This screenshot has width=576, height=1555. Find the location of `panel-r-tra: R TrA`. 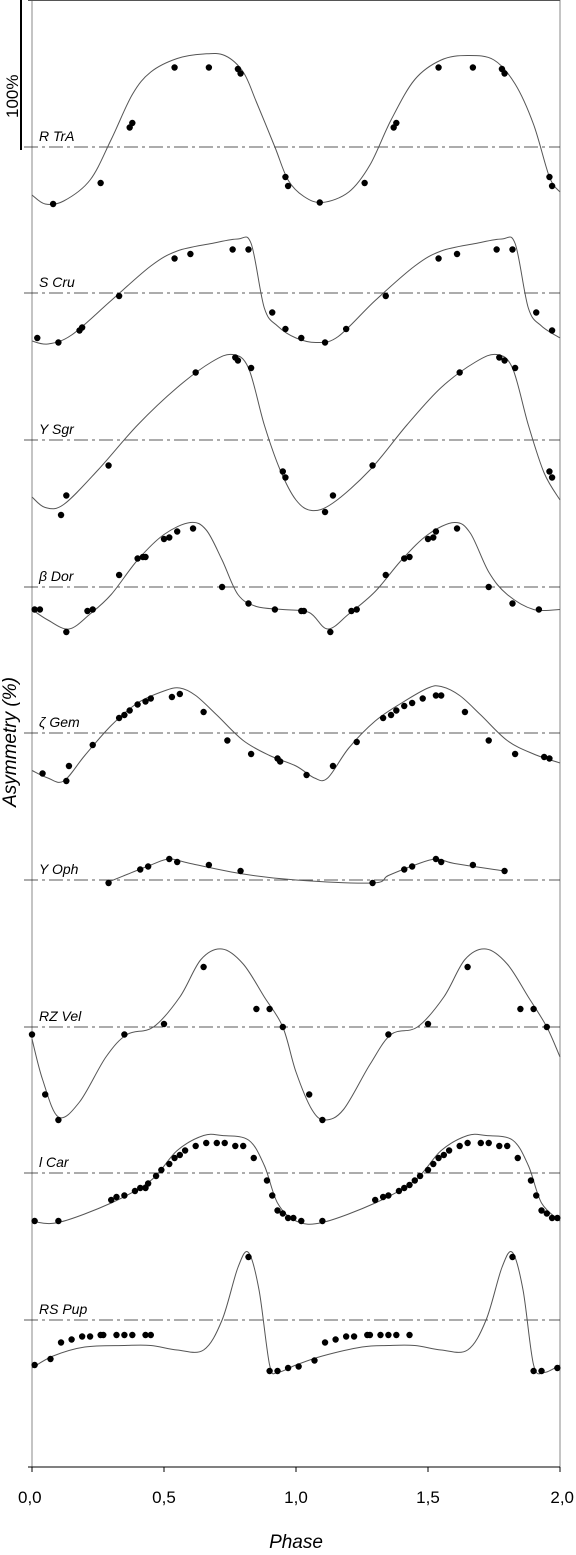

panel-r-tra: R TrA is located at coordinates (292, 130).